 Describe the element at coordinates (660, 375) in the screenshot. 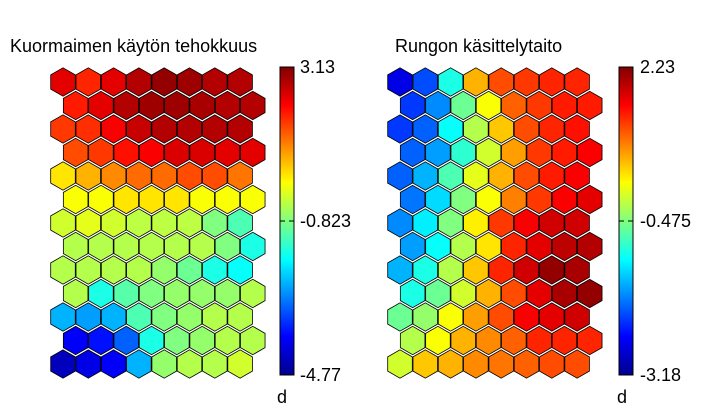

I see `colorbar-tick-min: -3.18` at that location.